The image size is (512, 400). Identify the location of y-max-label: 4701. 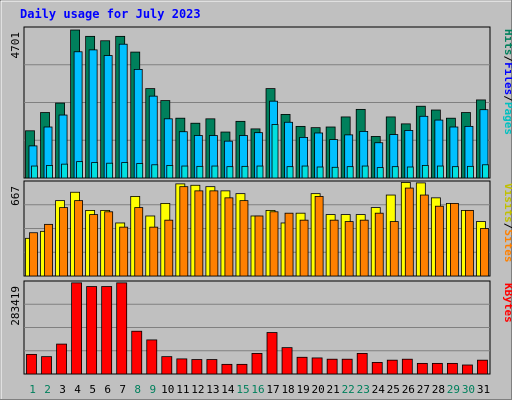
(15, 45).